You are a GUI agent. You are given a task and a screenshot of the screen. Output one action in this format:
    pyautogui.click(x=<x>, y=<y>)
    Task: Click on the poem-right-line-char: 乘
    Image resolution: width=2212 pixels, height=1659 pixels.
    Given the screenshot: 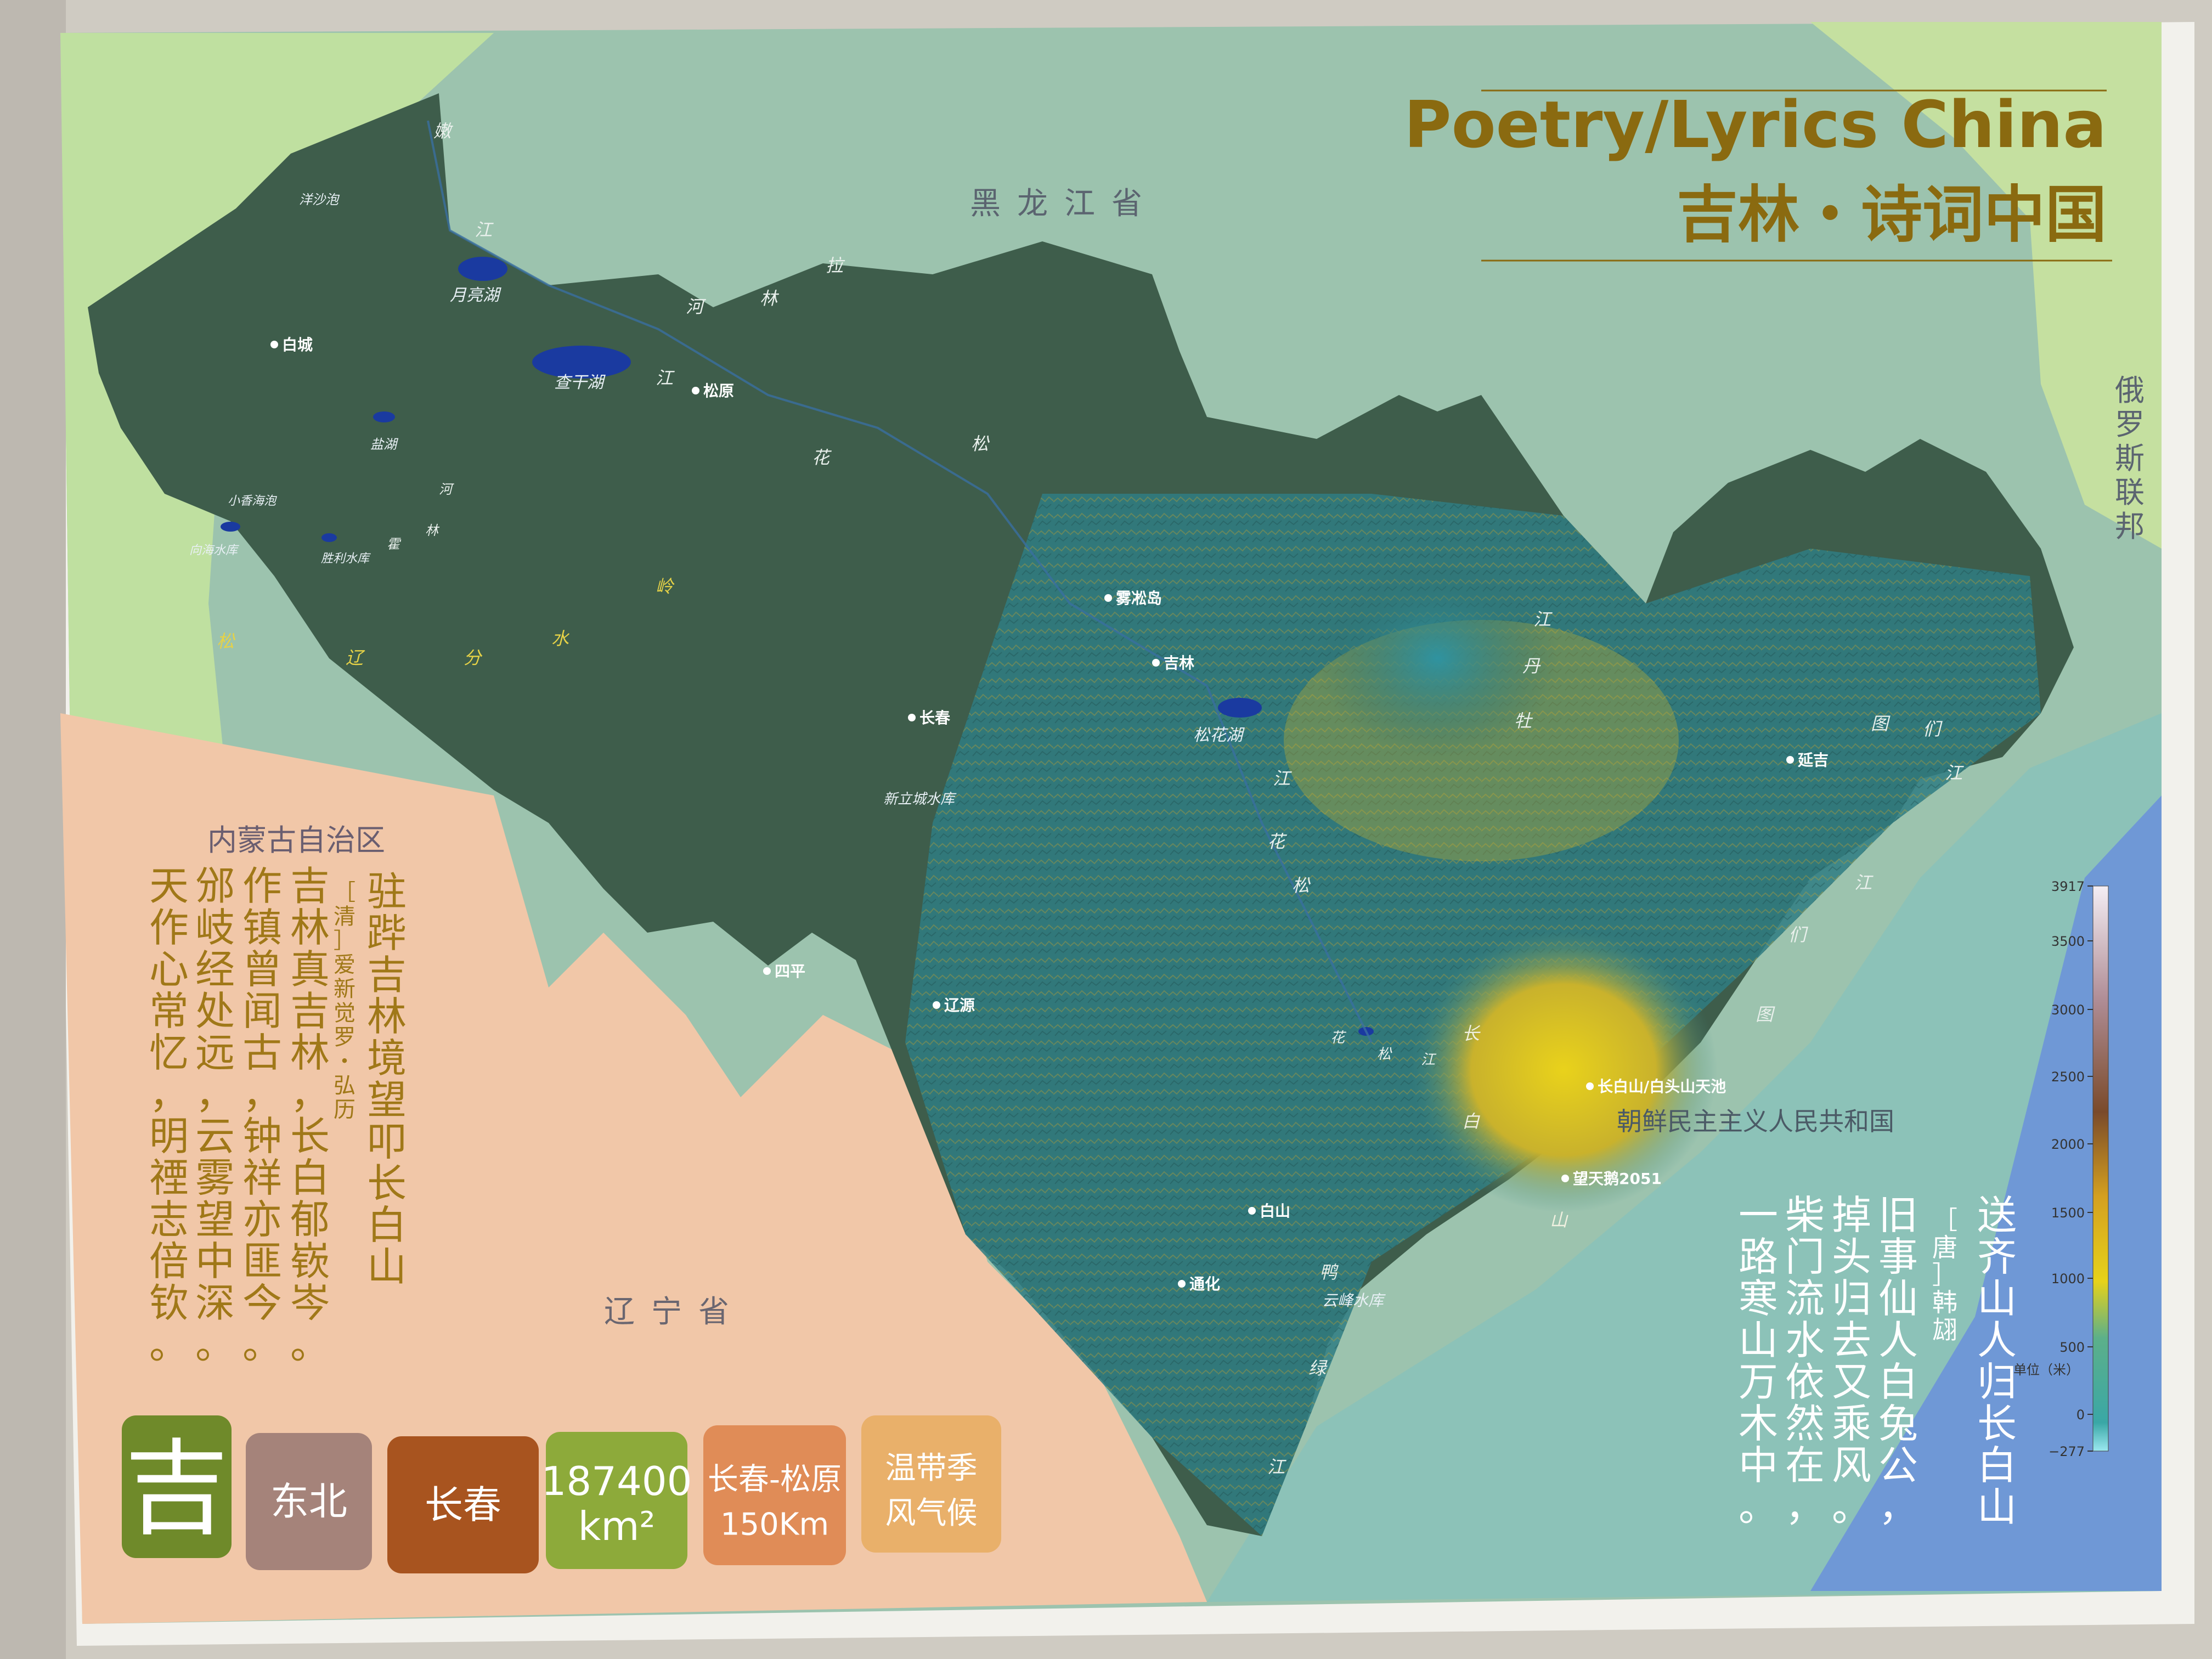 What is the action you would take?
    pyautogui.click(x=1851, y=1424)
    